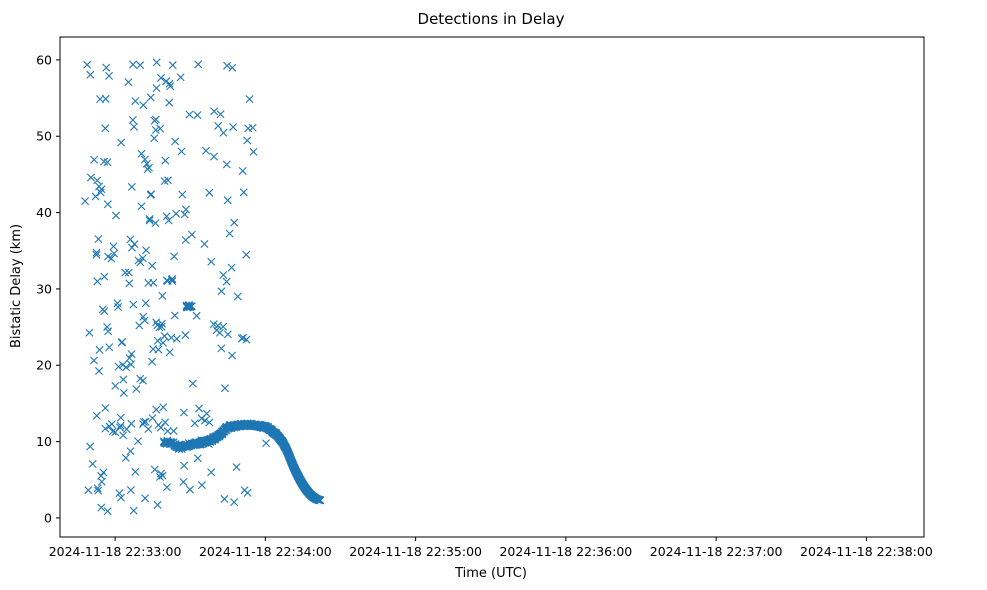 This screenshot has height=590, width=987. I want to click on y-tick-label: 30, so click(44, 288).